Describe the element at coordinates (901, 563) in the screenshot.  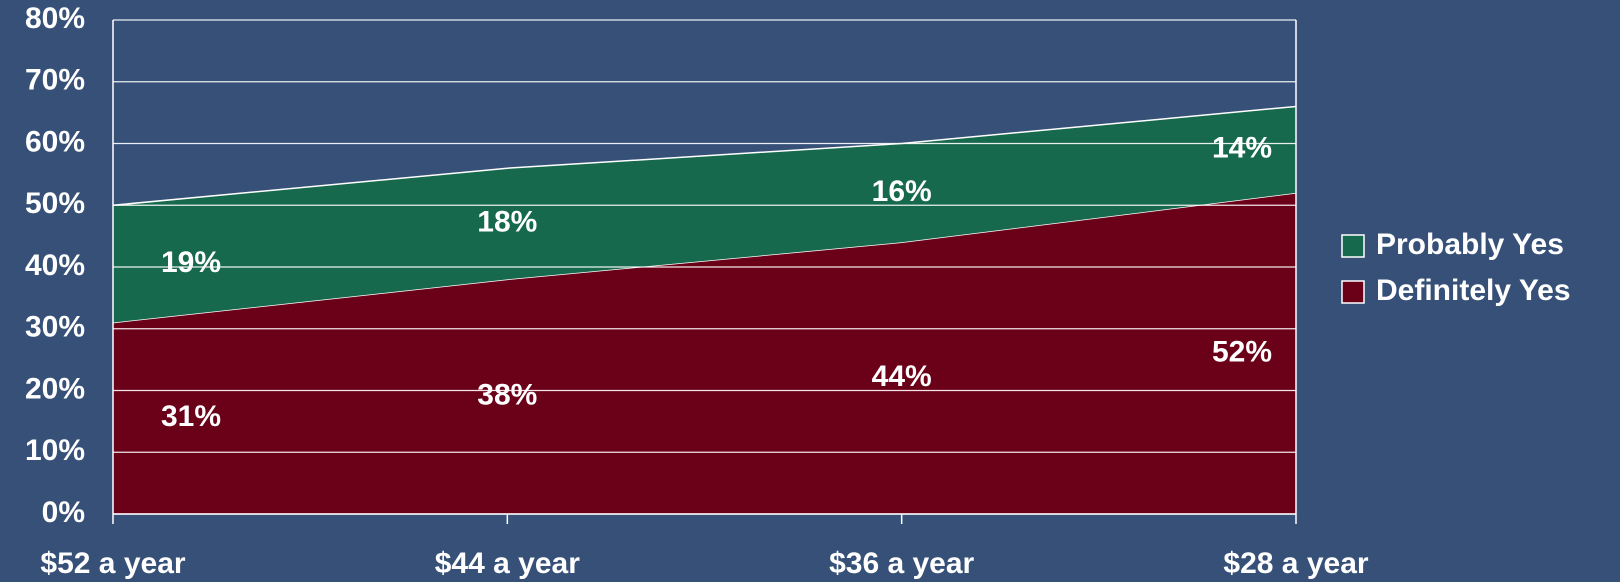
I see `x-tick-label: $36 a year` at that location.